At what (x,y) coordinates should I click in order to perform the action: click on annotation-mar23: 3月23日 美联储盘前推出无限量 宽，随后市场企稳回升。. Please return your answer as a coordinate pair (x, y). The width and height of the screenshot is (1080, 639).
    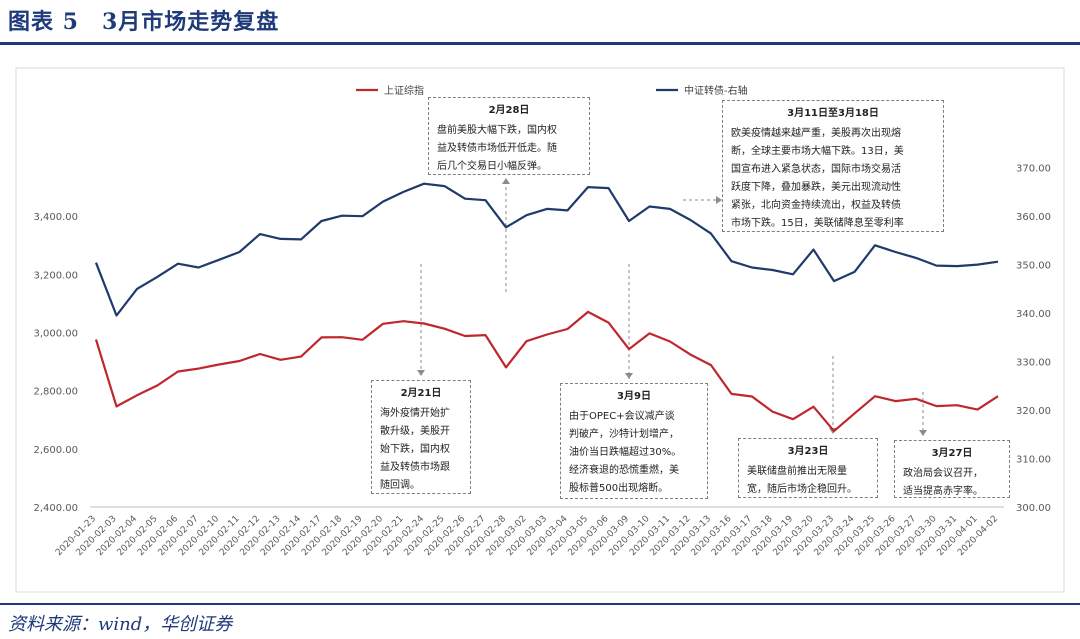
    Looking at the image, I should click on (808, 468).